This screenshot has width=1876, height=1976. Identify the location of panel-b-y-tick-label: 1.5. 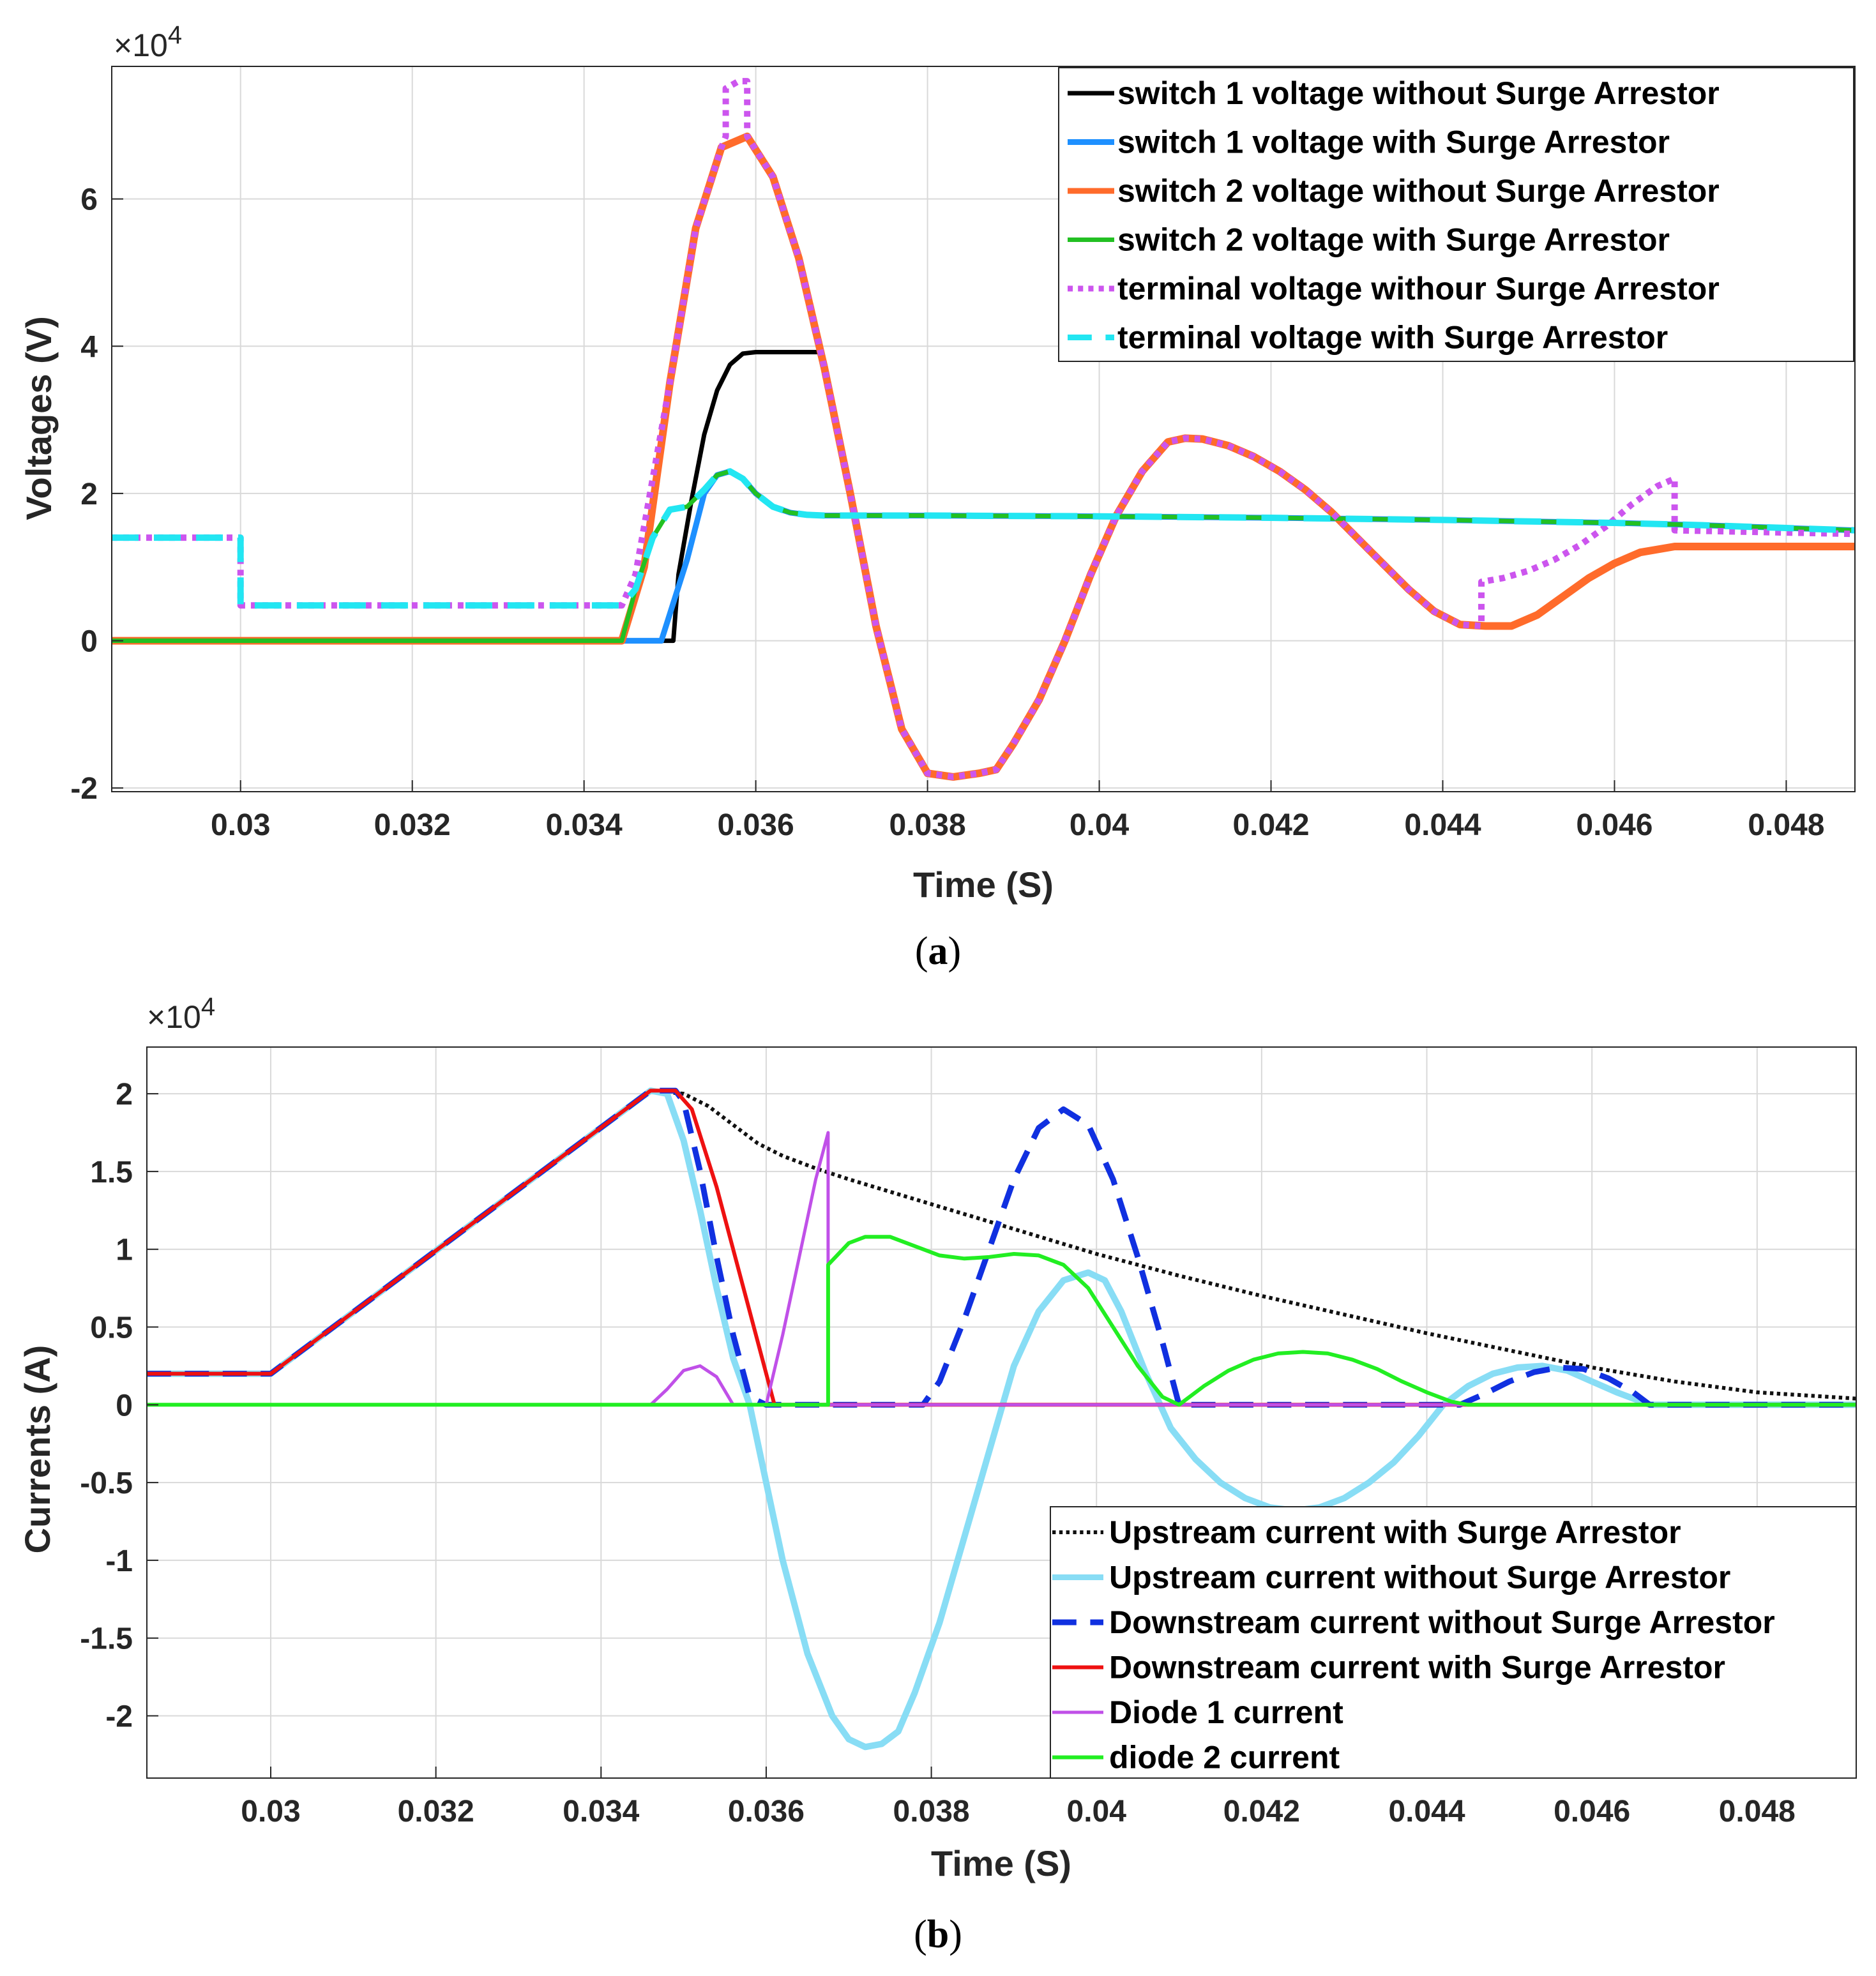
(111, 1172).